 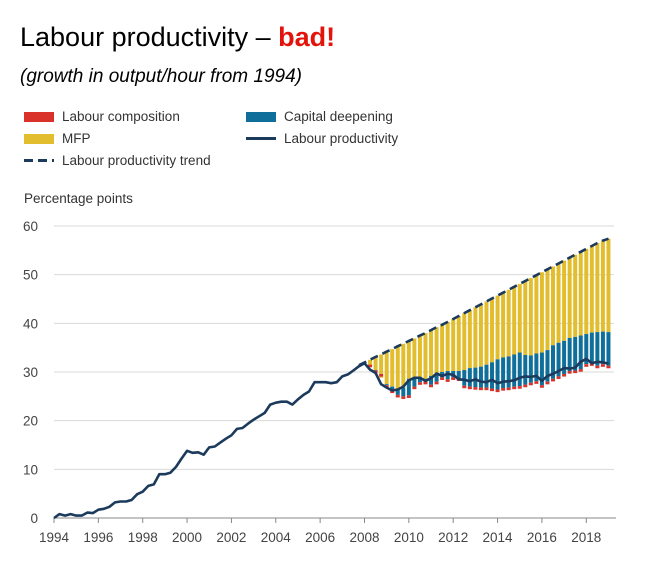 What do you see at coordinates (30, 372) in the screenshot?
I see `y-tick-label: 30` at bounding box center [30, 372].